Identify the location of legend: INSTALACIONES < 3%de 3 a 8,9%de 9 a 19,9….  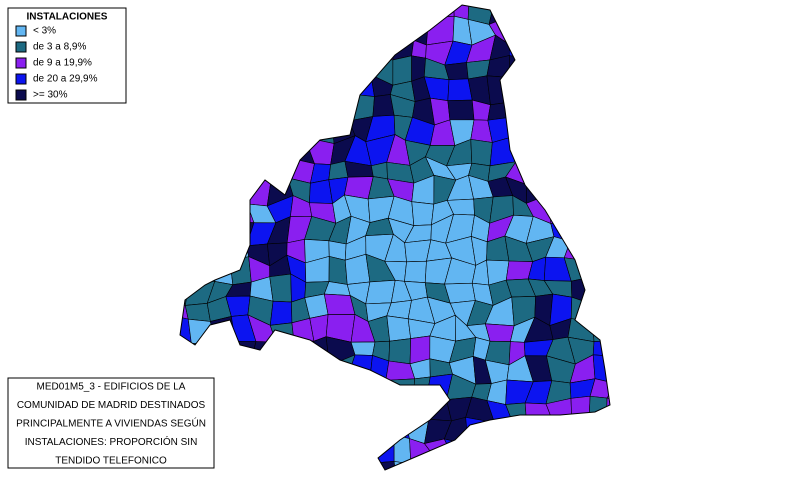
(67, 55).